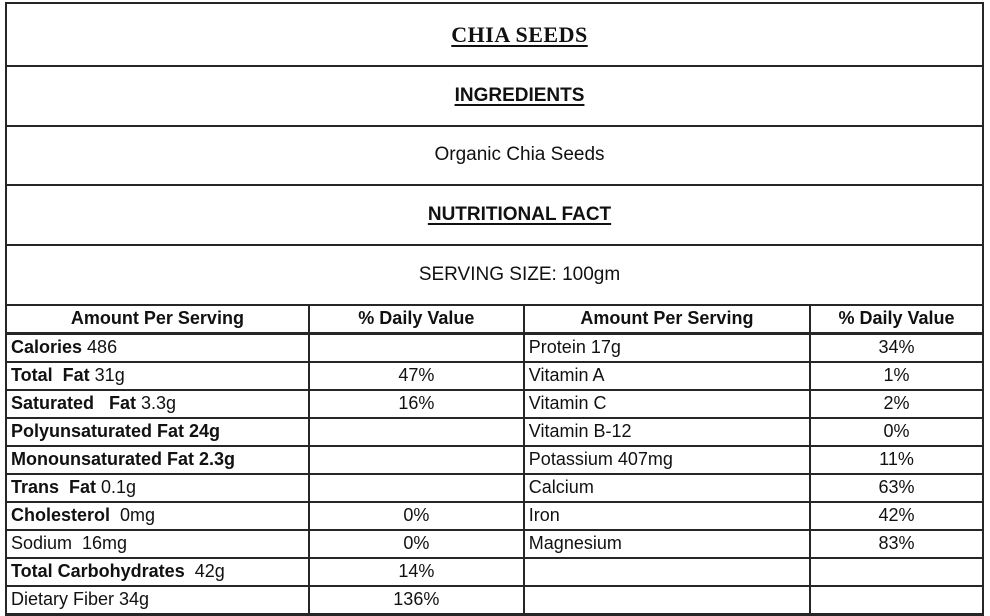 This screenshot has width=990, height=616. I want to click on nutrient-name-right-cell: Vitamin C, so click(667, 403).